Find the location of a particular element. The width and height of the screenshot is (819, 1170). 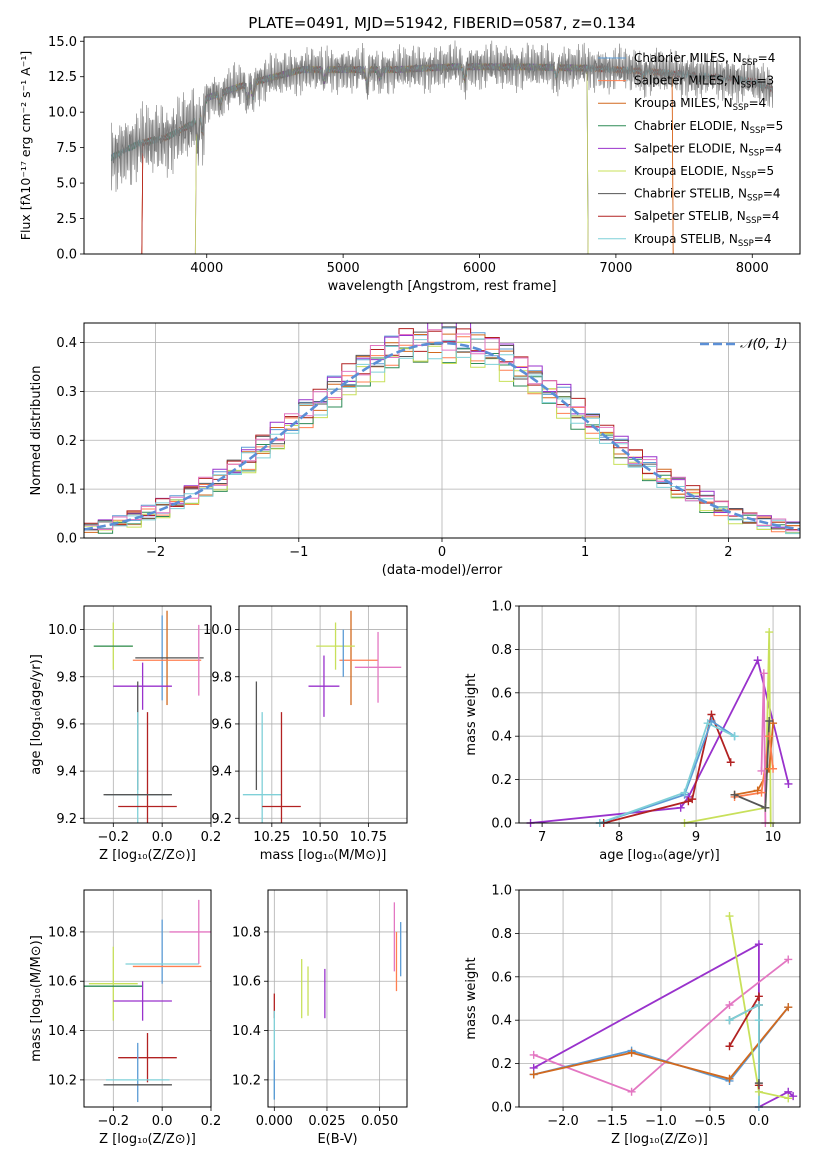

x-tick-label: −1 is located at coordinates (298, 552).